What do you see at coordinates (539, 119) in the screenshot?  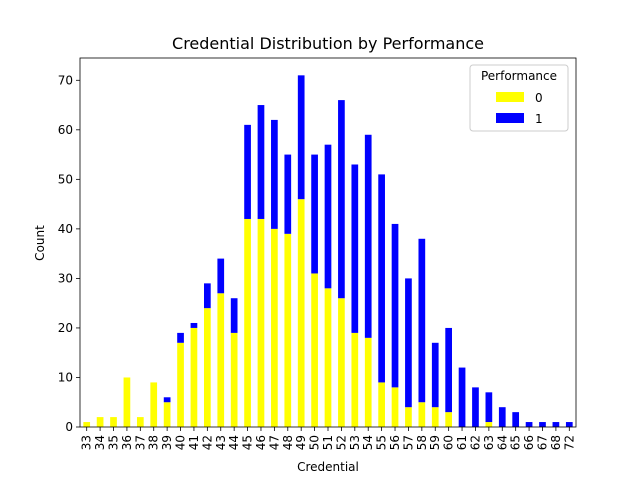 I see `legend-label-1: 1` at bounding box center [539, 119].